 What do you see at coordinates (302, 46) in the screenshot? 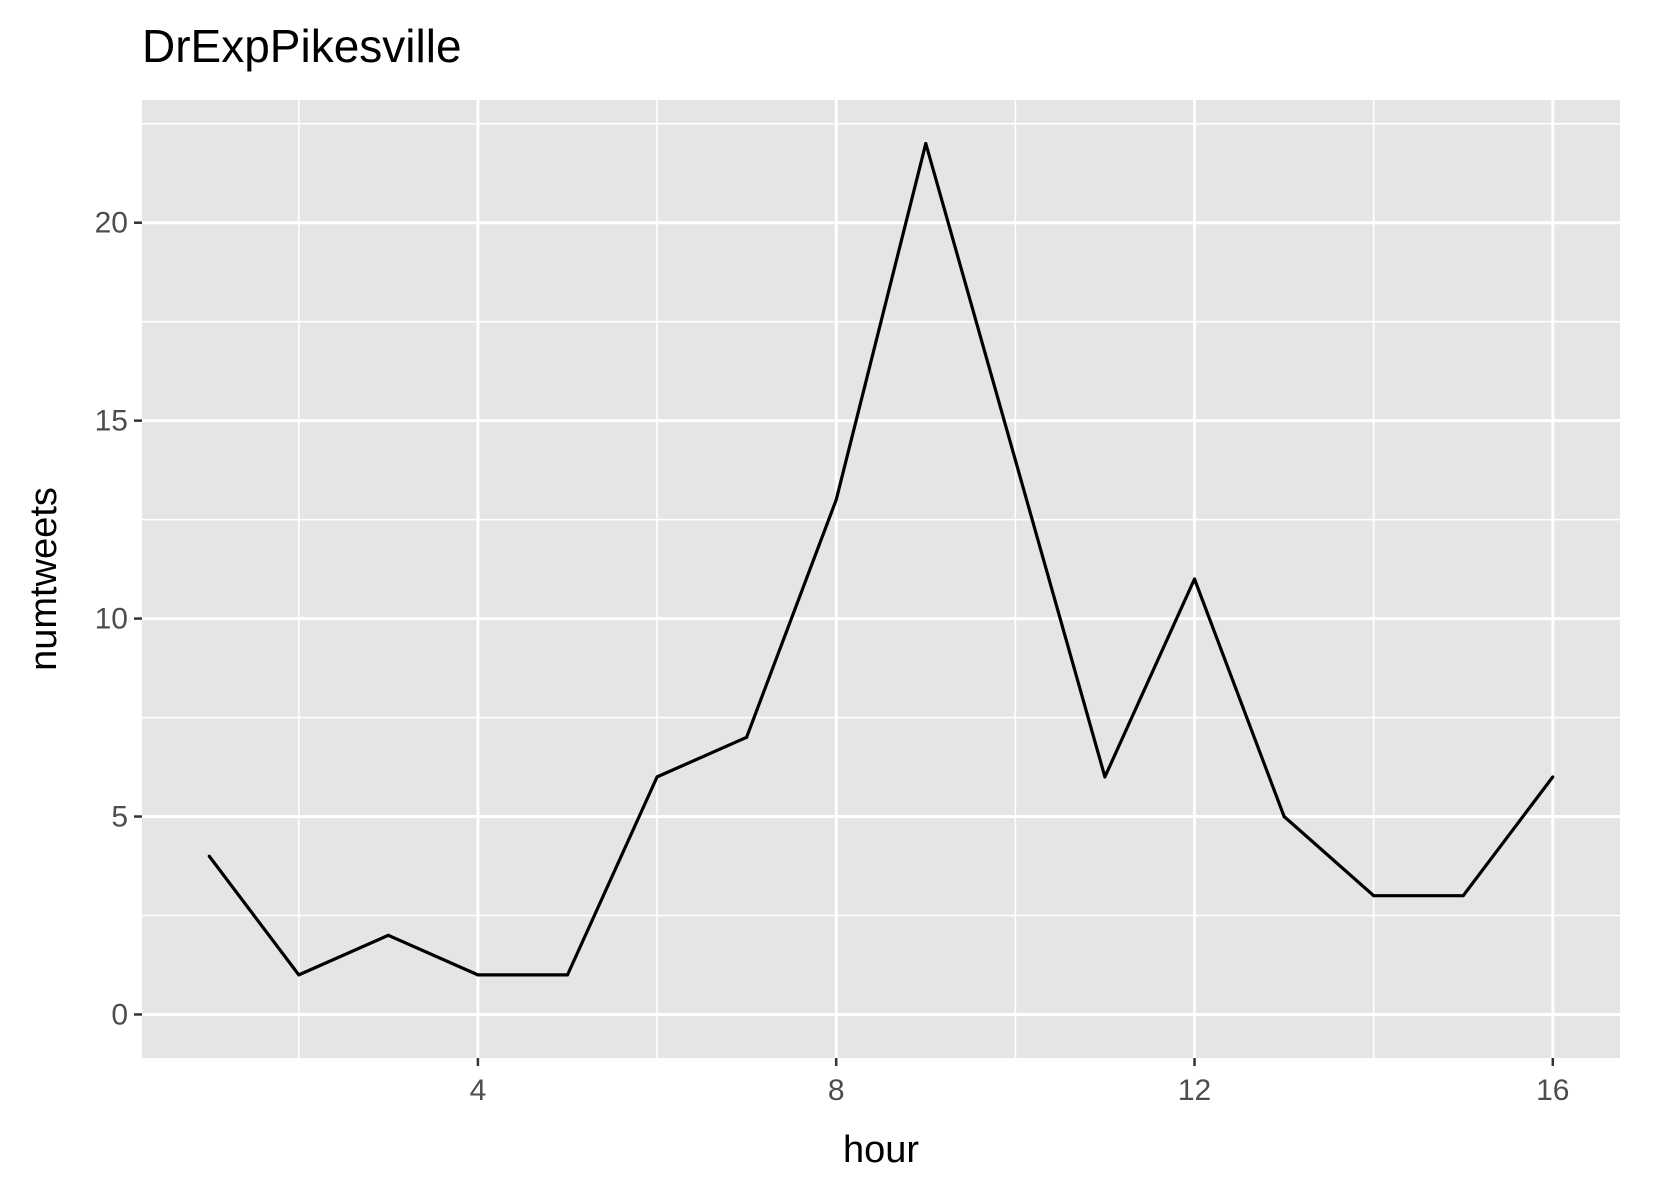
I see `chart-title: DrExpPikesville` at bounding box center [302, 46].